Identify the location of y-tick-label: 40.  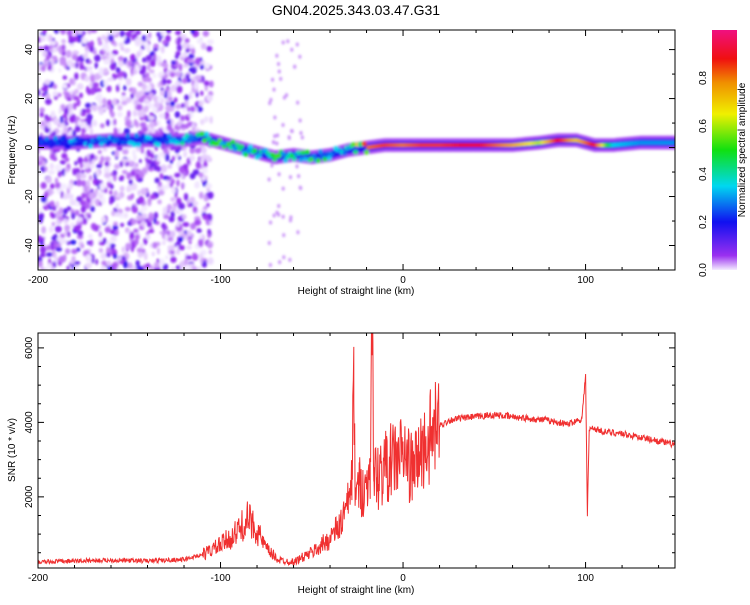
(29, 50).